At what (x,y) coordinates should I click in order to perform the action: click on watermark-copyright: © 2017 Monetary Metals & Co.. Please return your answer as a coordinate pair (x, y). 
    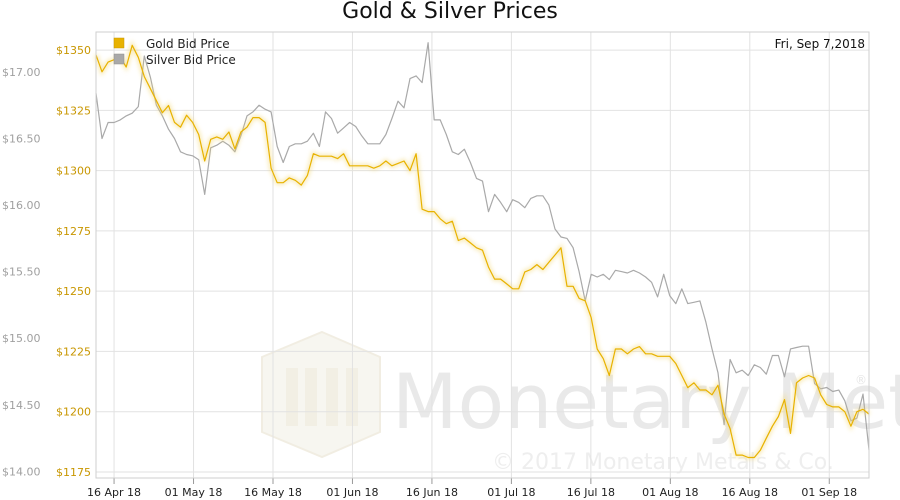
    Looking at the image, I should click on (663, 462).